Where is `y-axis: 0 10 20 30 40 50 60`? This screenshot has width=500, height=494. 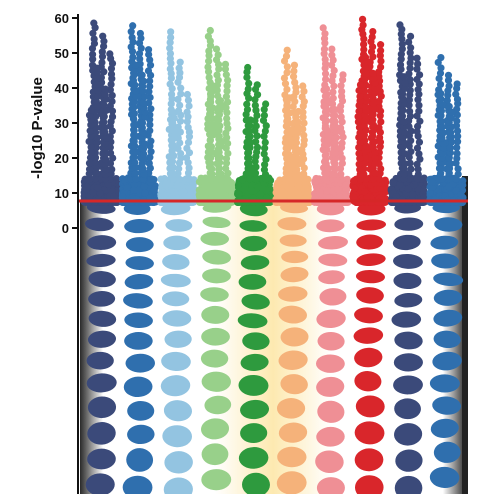
y-axis: 0 10 20 30 40 50 60 is located at coordinates (66, 123).